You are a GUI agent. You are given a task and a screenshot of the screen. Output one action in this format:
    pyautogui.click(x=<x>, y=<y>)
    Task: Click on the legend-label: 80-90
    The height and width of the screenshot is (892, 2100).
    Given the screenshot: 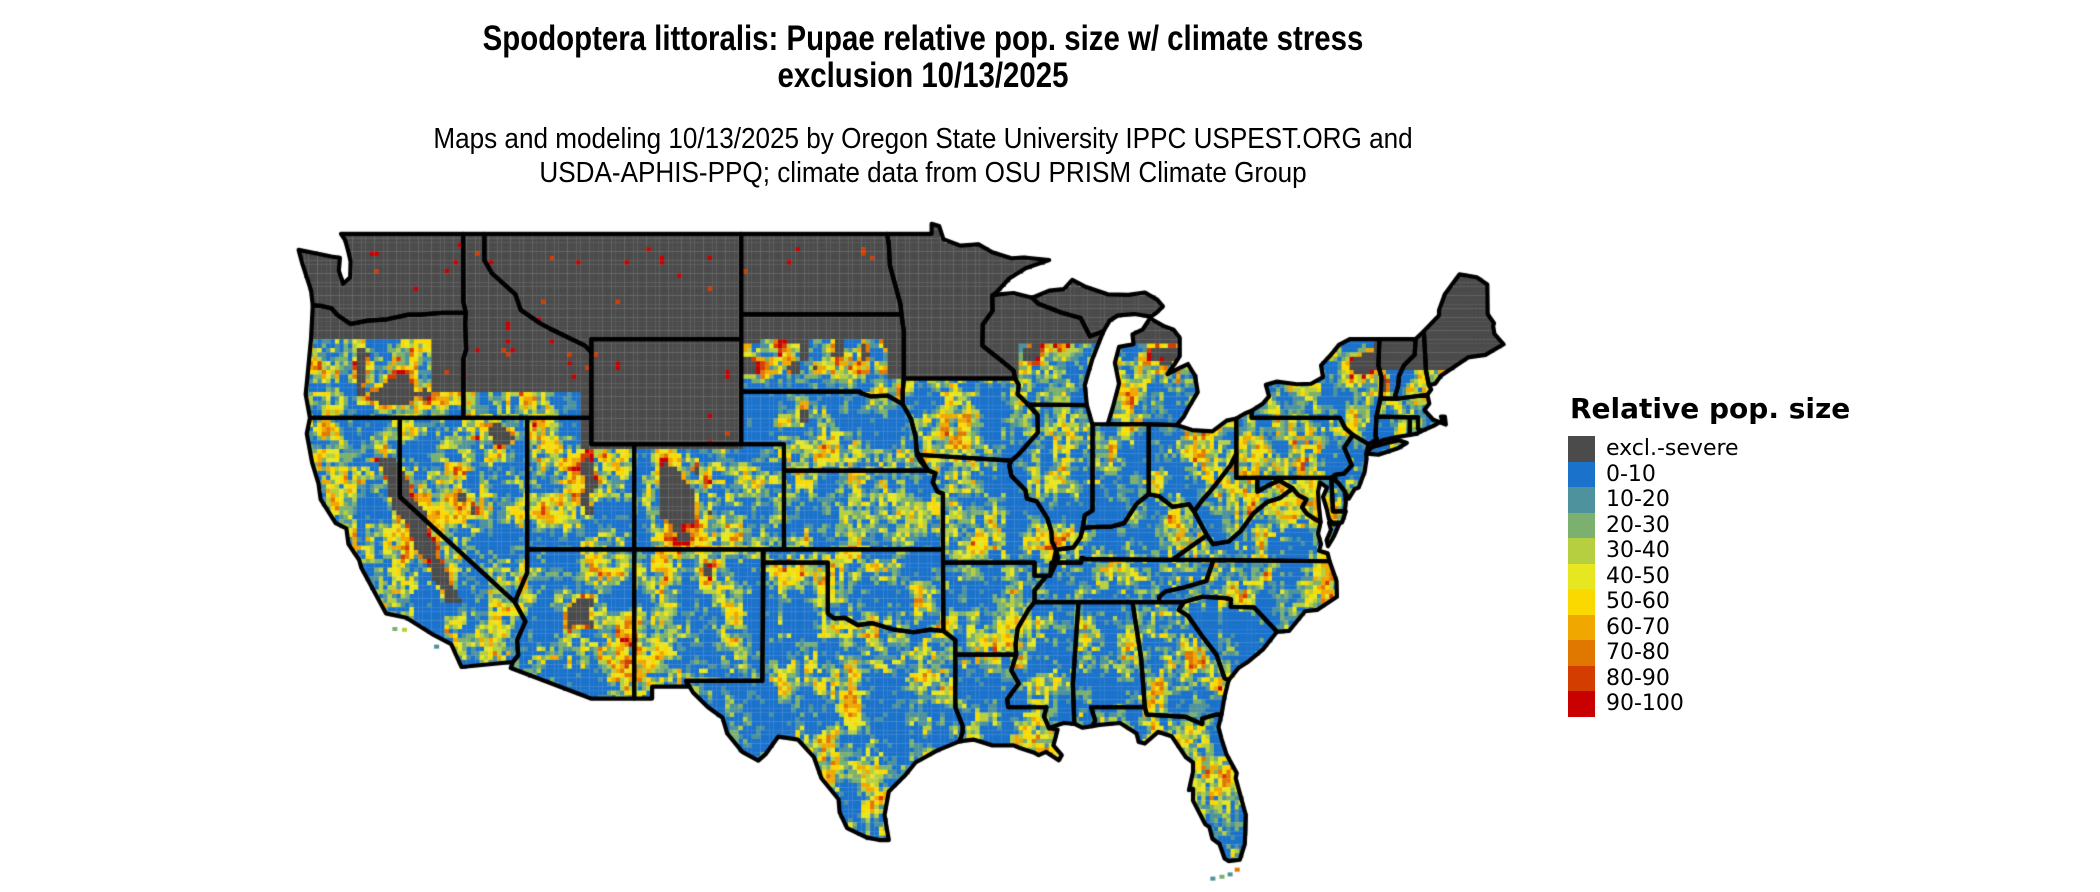 What is the action you would take?
    pyautogui.click(x=1638, y=678)
    